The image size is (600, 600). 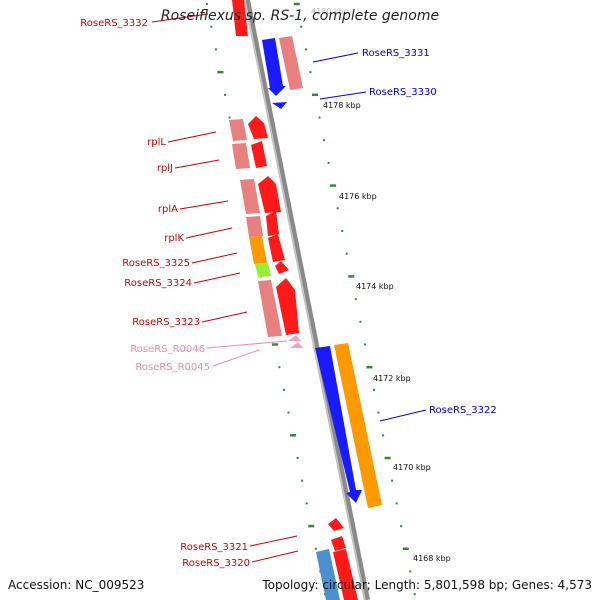 What do you see at coordinates (463, 410) in the screenshot?
I see `label-RoseRS_3322: RoseRS_3322` at bounding box center [463, 410].